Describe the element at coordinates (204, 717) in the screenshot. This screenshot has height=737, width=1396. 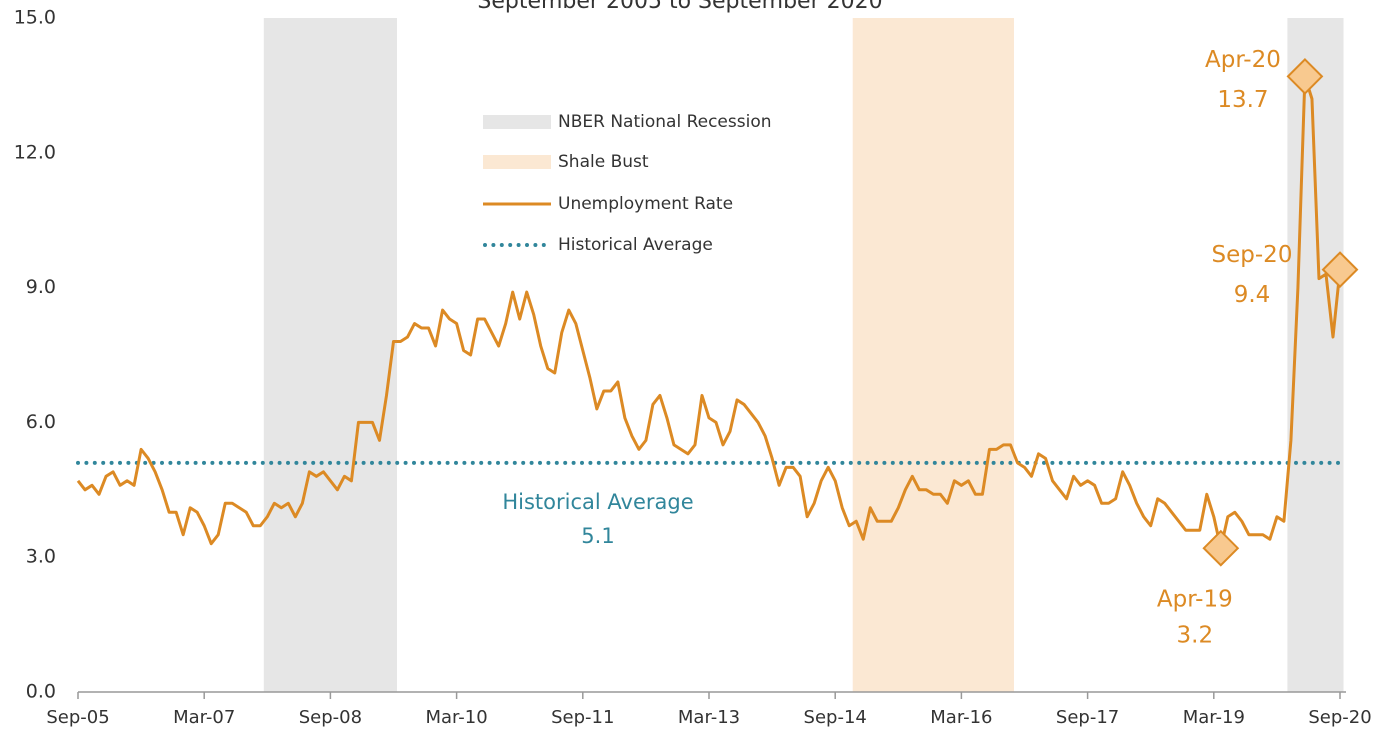
I see `x-tick-label: Mar-07` at that location.